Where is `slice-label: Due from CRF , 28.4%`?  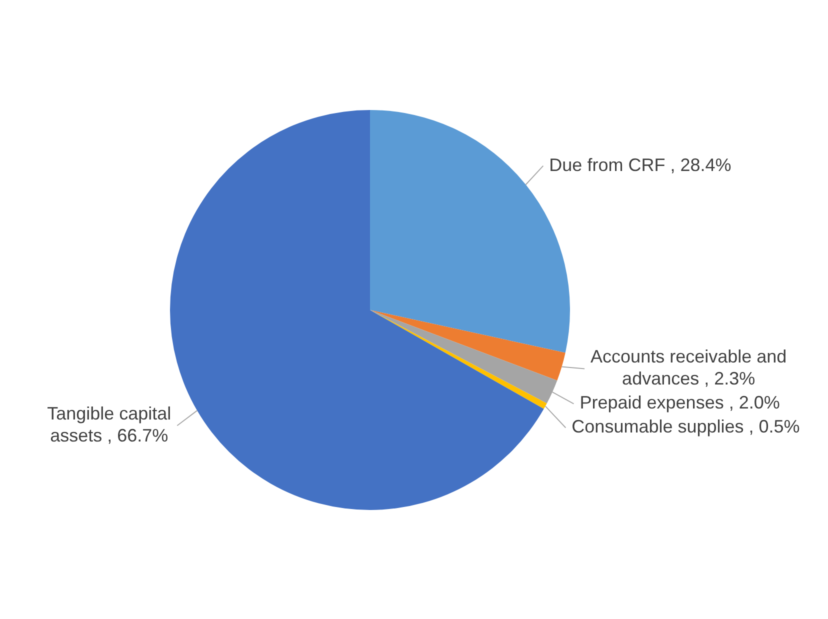 slice-label: Due from CRF , 28.4% is located at coordinates (640, 164).